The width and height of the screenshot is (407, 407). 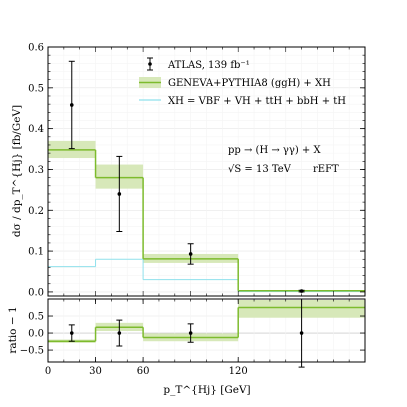 What do you see at coordinates (36, 292) in the screenshot?
I see `main-y-tick-label-0: 0.0` at bounding box center [36, 292].